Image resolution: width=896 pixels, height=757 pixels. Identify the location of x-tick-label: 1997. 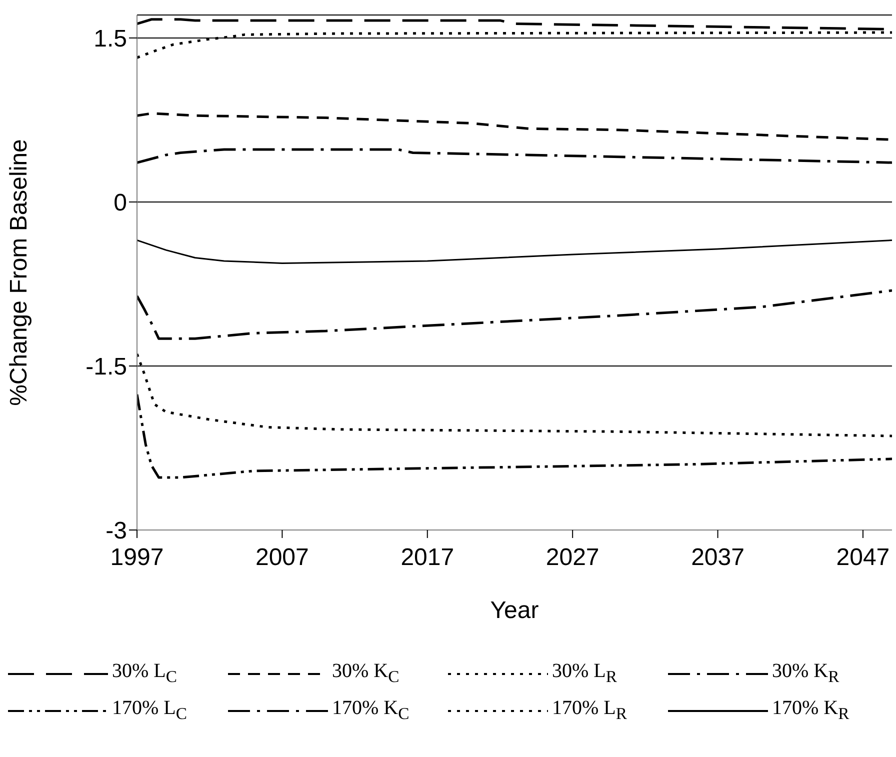
(137, 558).